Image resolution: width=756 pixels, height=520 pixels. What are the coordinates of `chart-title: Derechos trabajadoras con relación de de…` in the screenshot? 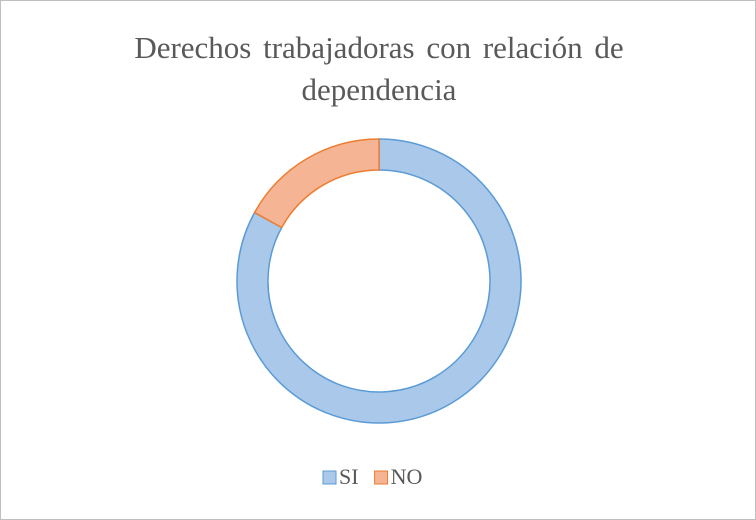 It's located at (379, 68).